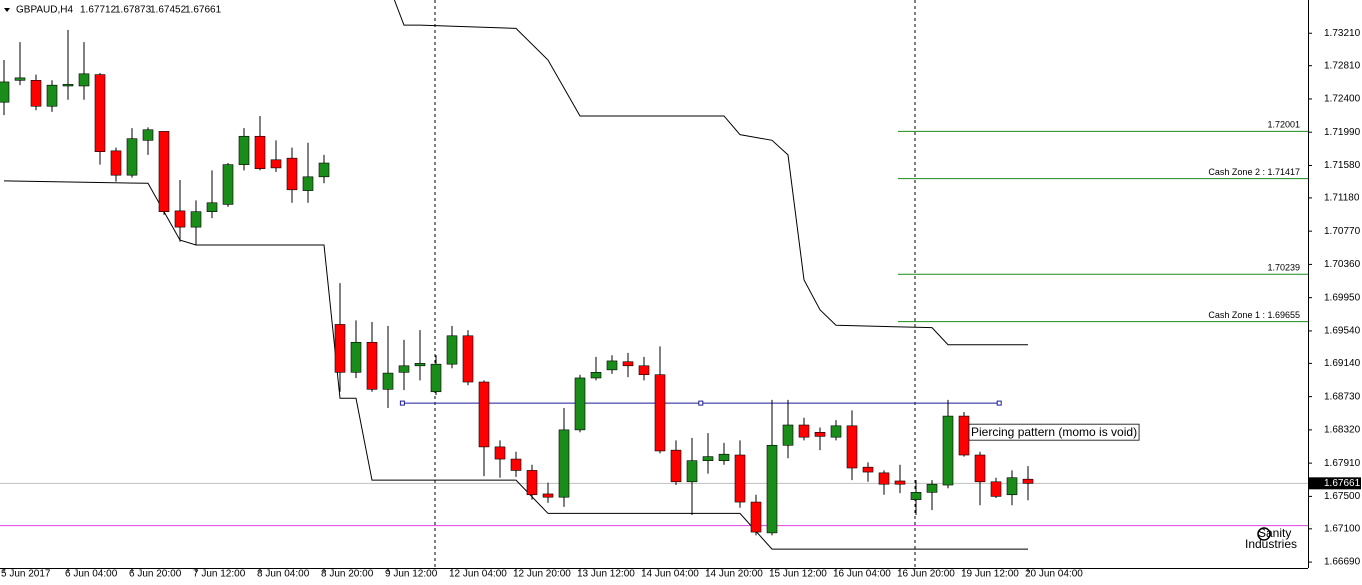 The width and height of the screenshot is (1362, 585). I want to click on annotation-box, so click(1054, 432).